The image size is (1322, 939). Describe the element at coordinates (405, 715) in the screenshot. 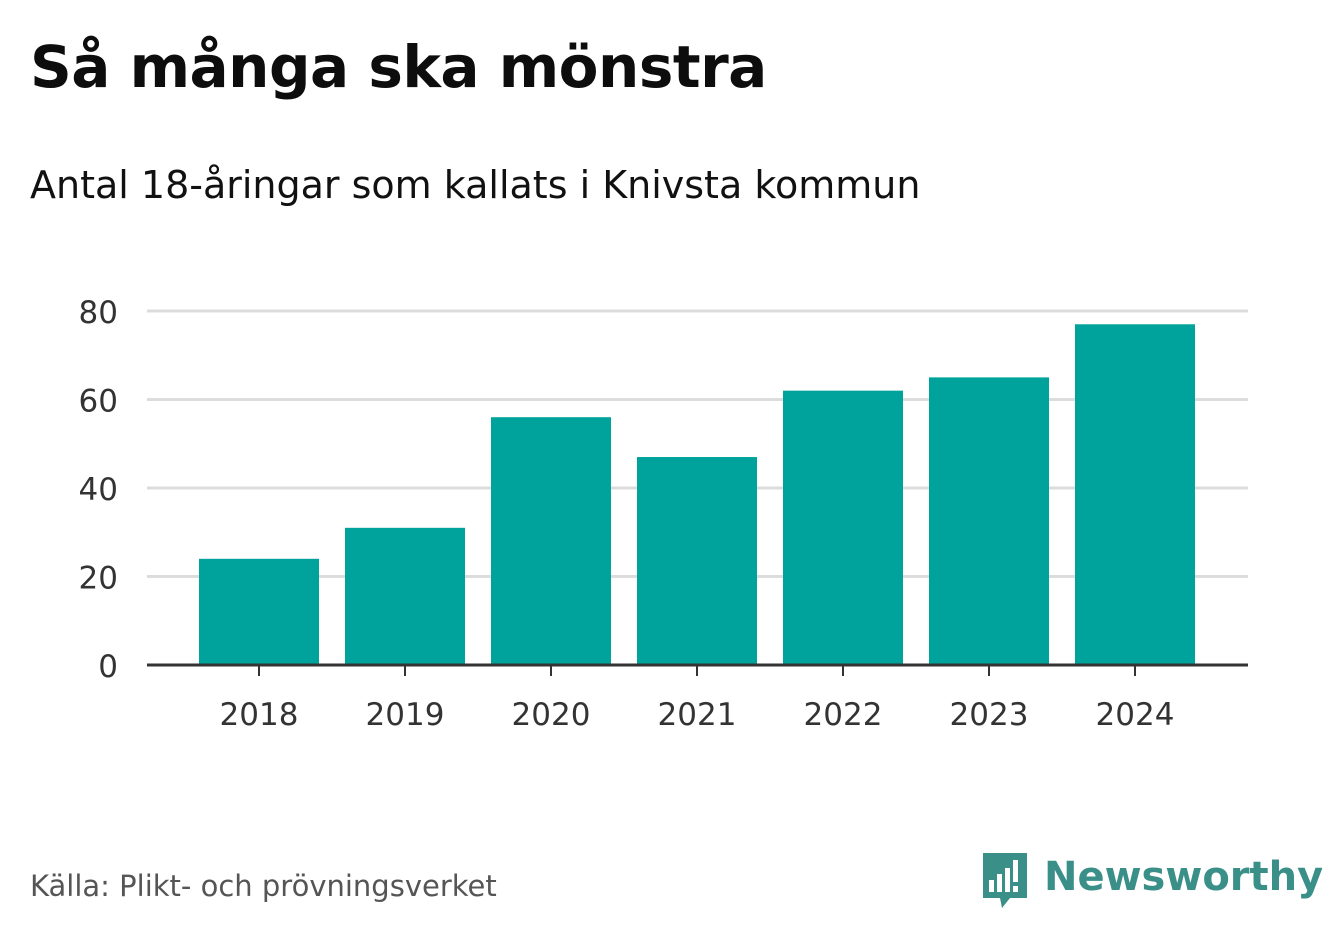

I see `x-tick-label: 2019` at that location.